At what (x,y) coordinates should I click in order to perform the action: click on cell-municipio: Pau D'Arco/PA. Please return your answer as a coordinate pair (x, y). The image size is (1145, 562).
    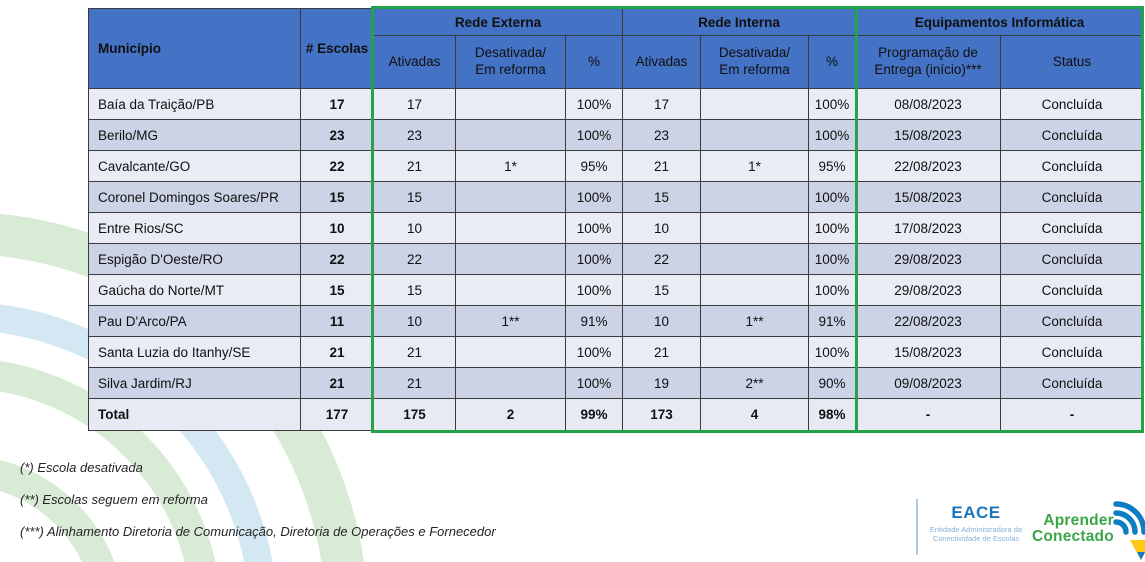
    Looking at the image, I should click on (194, 321).